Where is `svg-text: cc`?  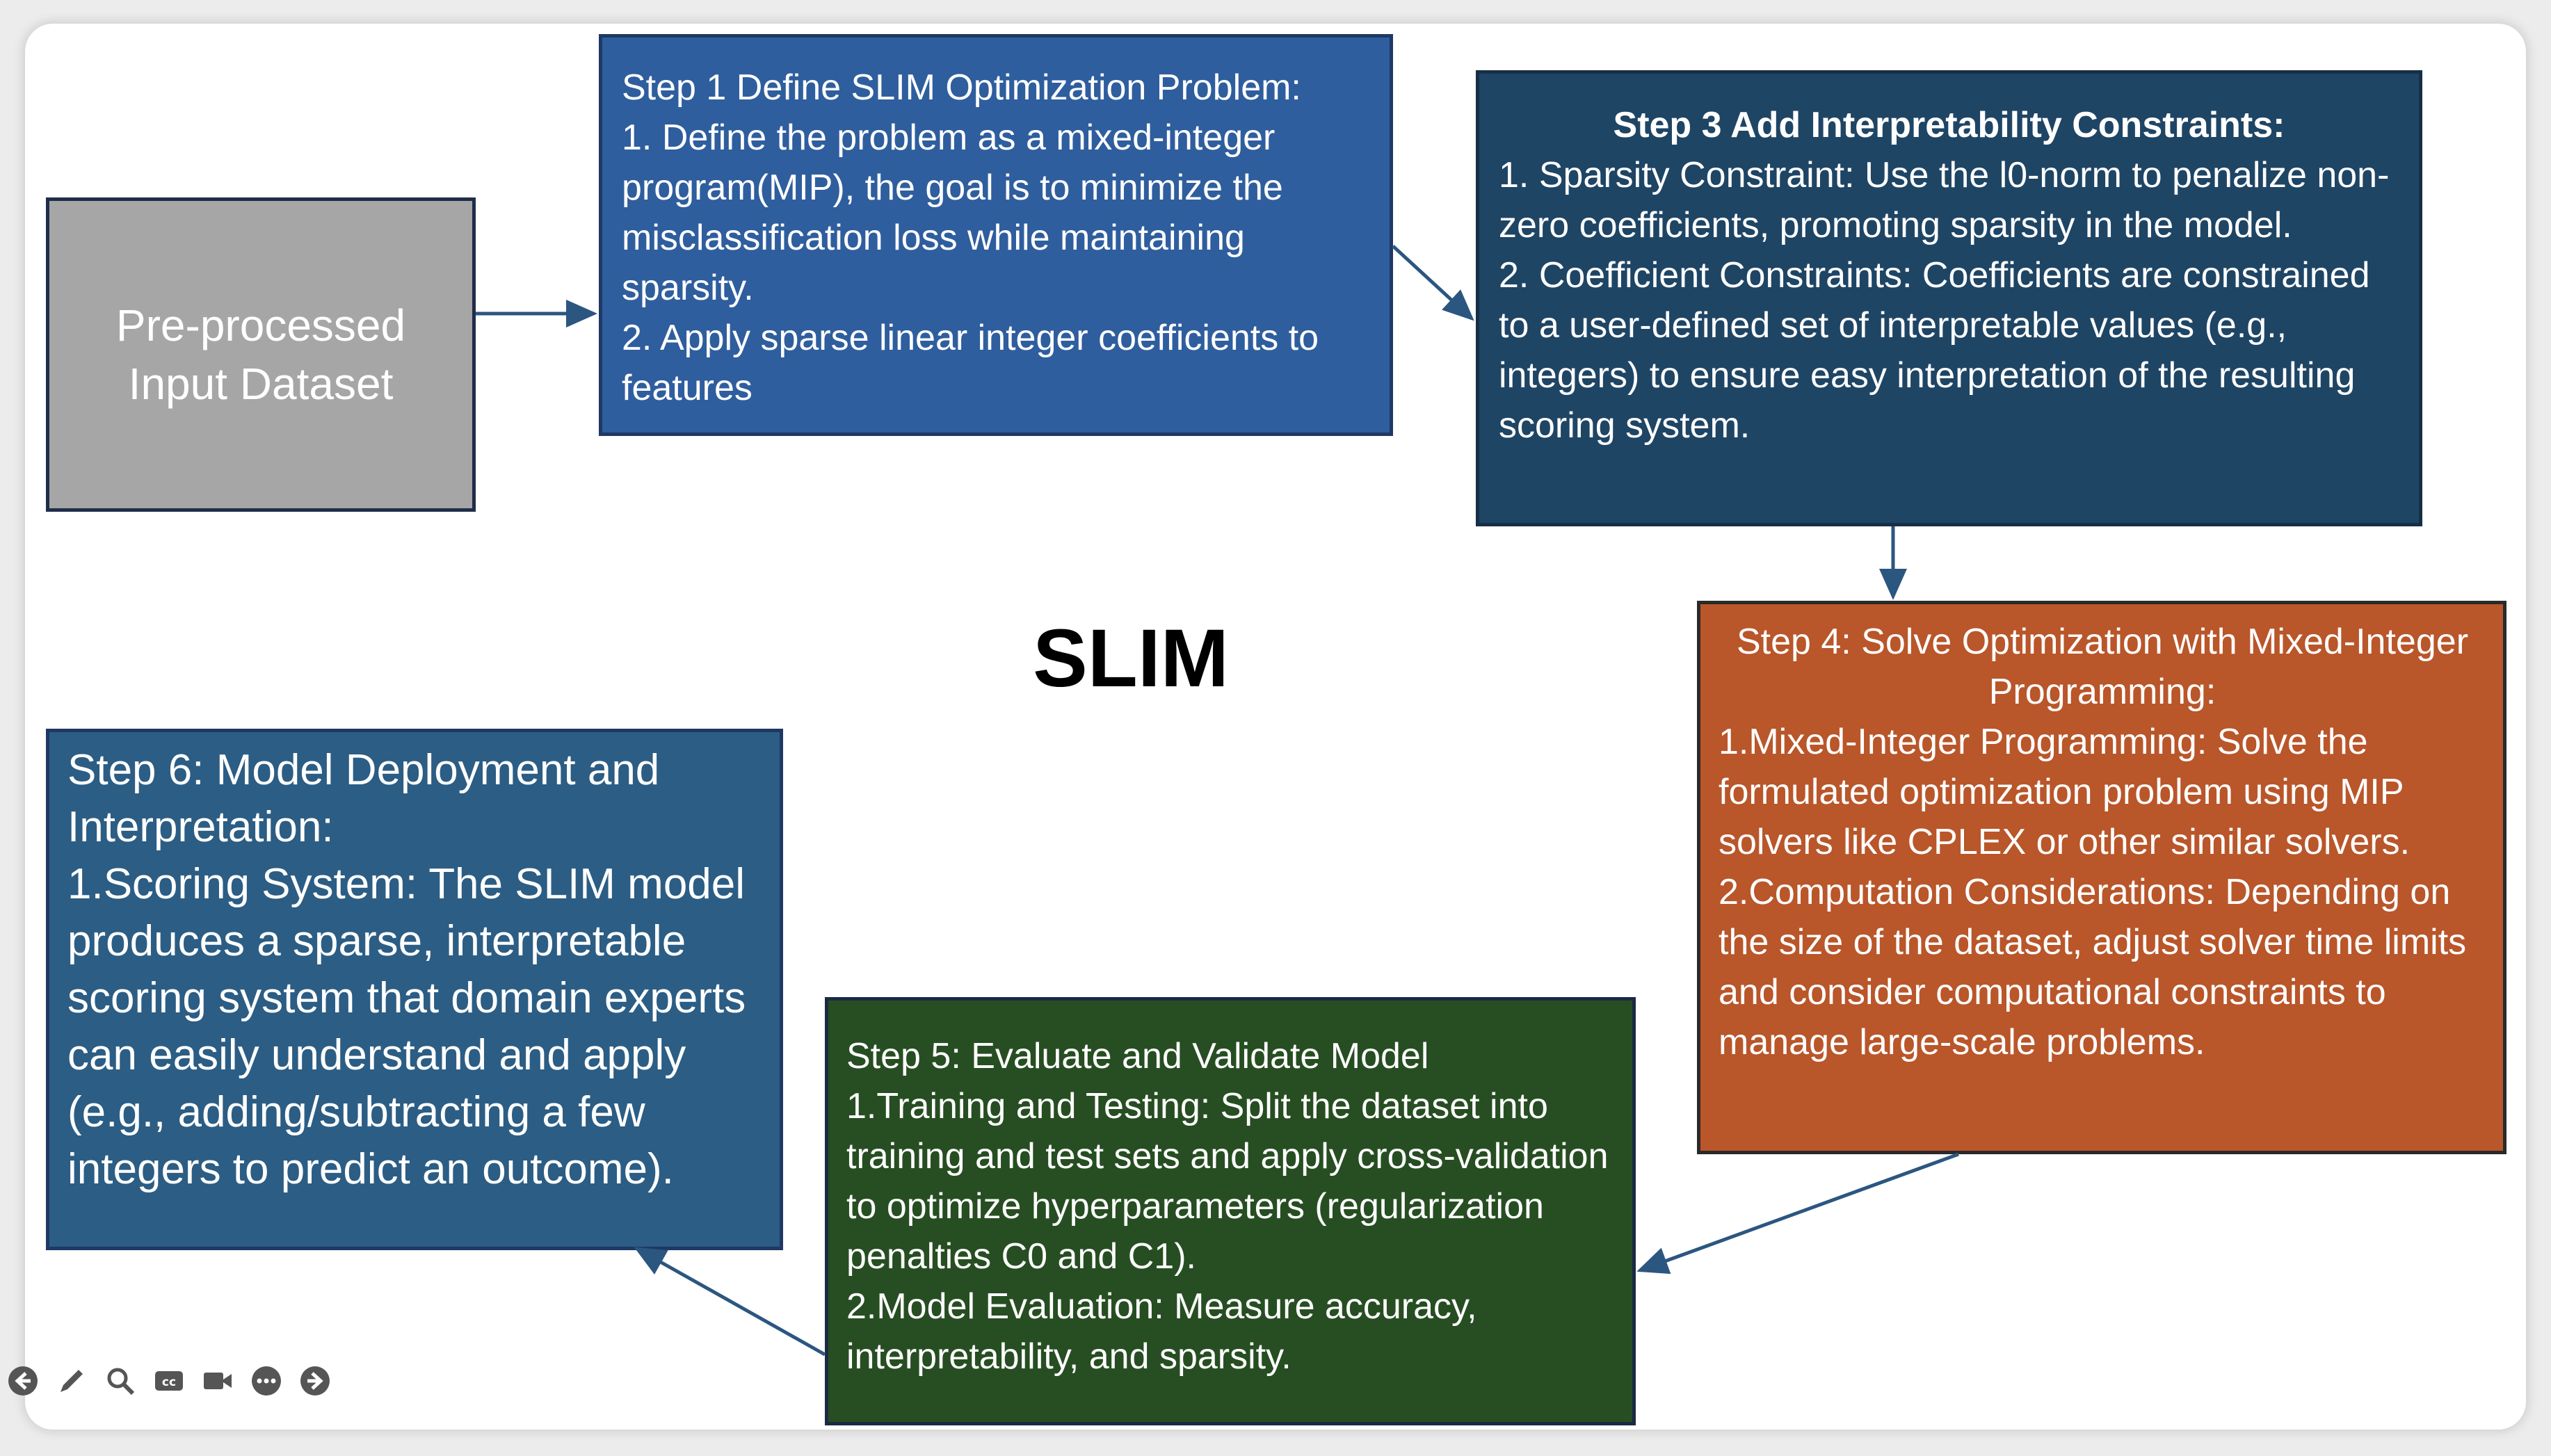
svg-text: cc is located at coordinates (169, 1382).